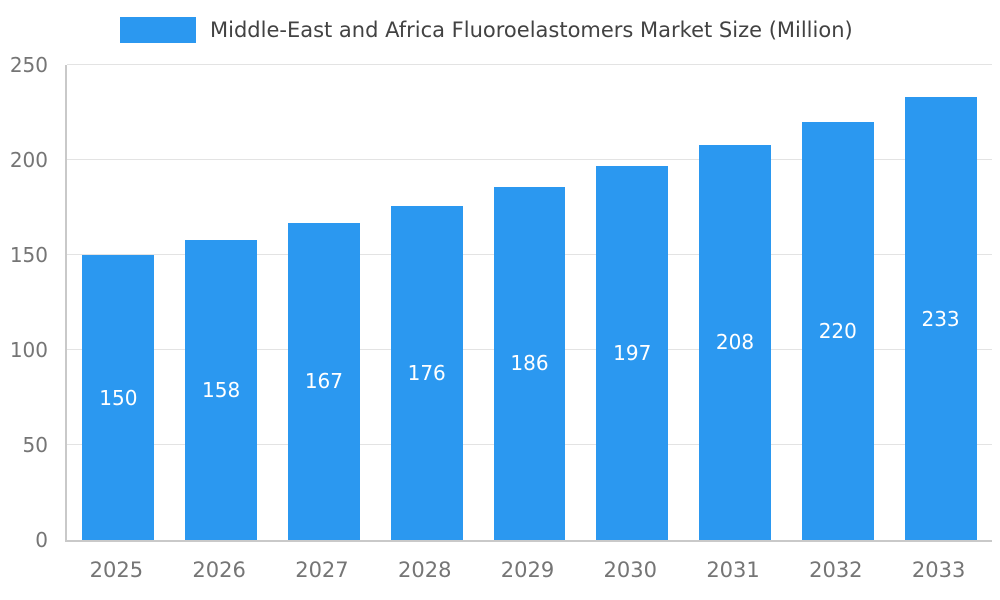 The height and width of the screenshot is (600, 1000). I want to click on bar-2026: 158, so click(221, 389).